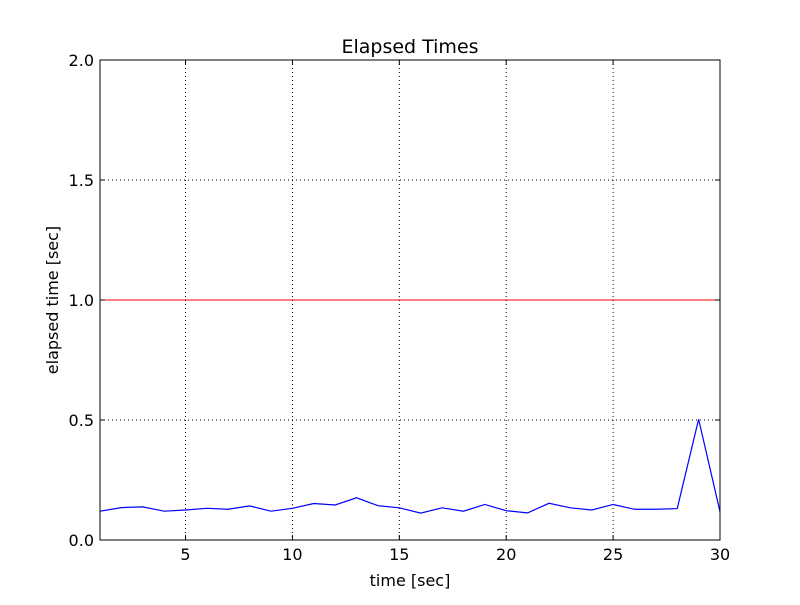 The width and height of the screenshot is (800, 605). Describe the element at coordinates (506, 554) in the screenshot. I see `x-tick-label: 20` at that location.